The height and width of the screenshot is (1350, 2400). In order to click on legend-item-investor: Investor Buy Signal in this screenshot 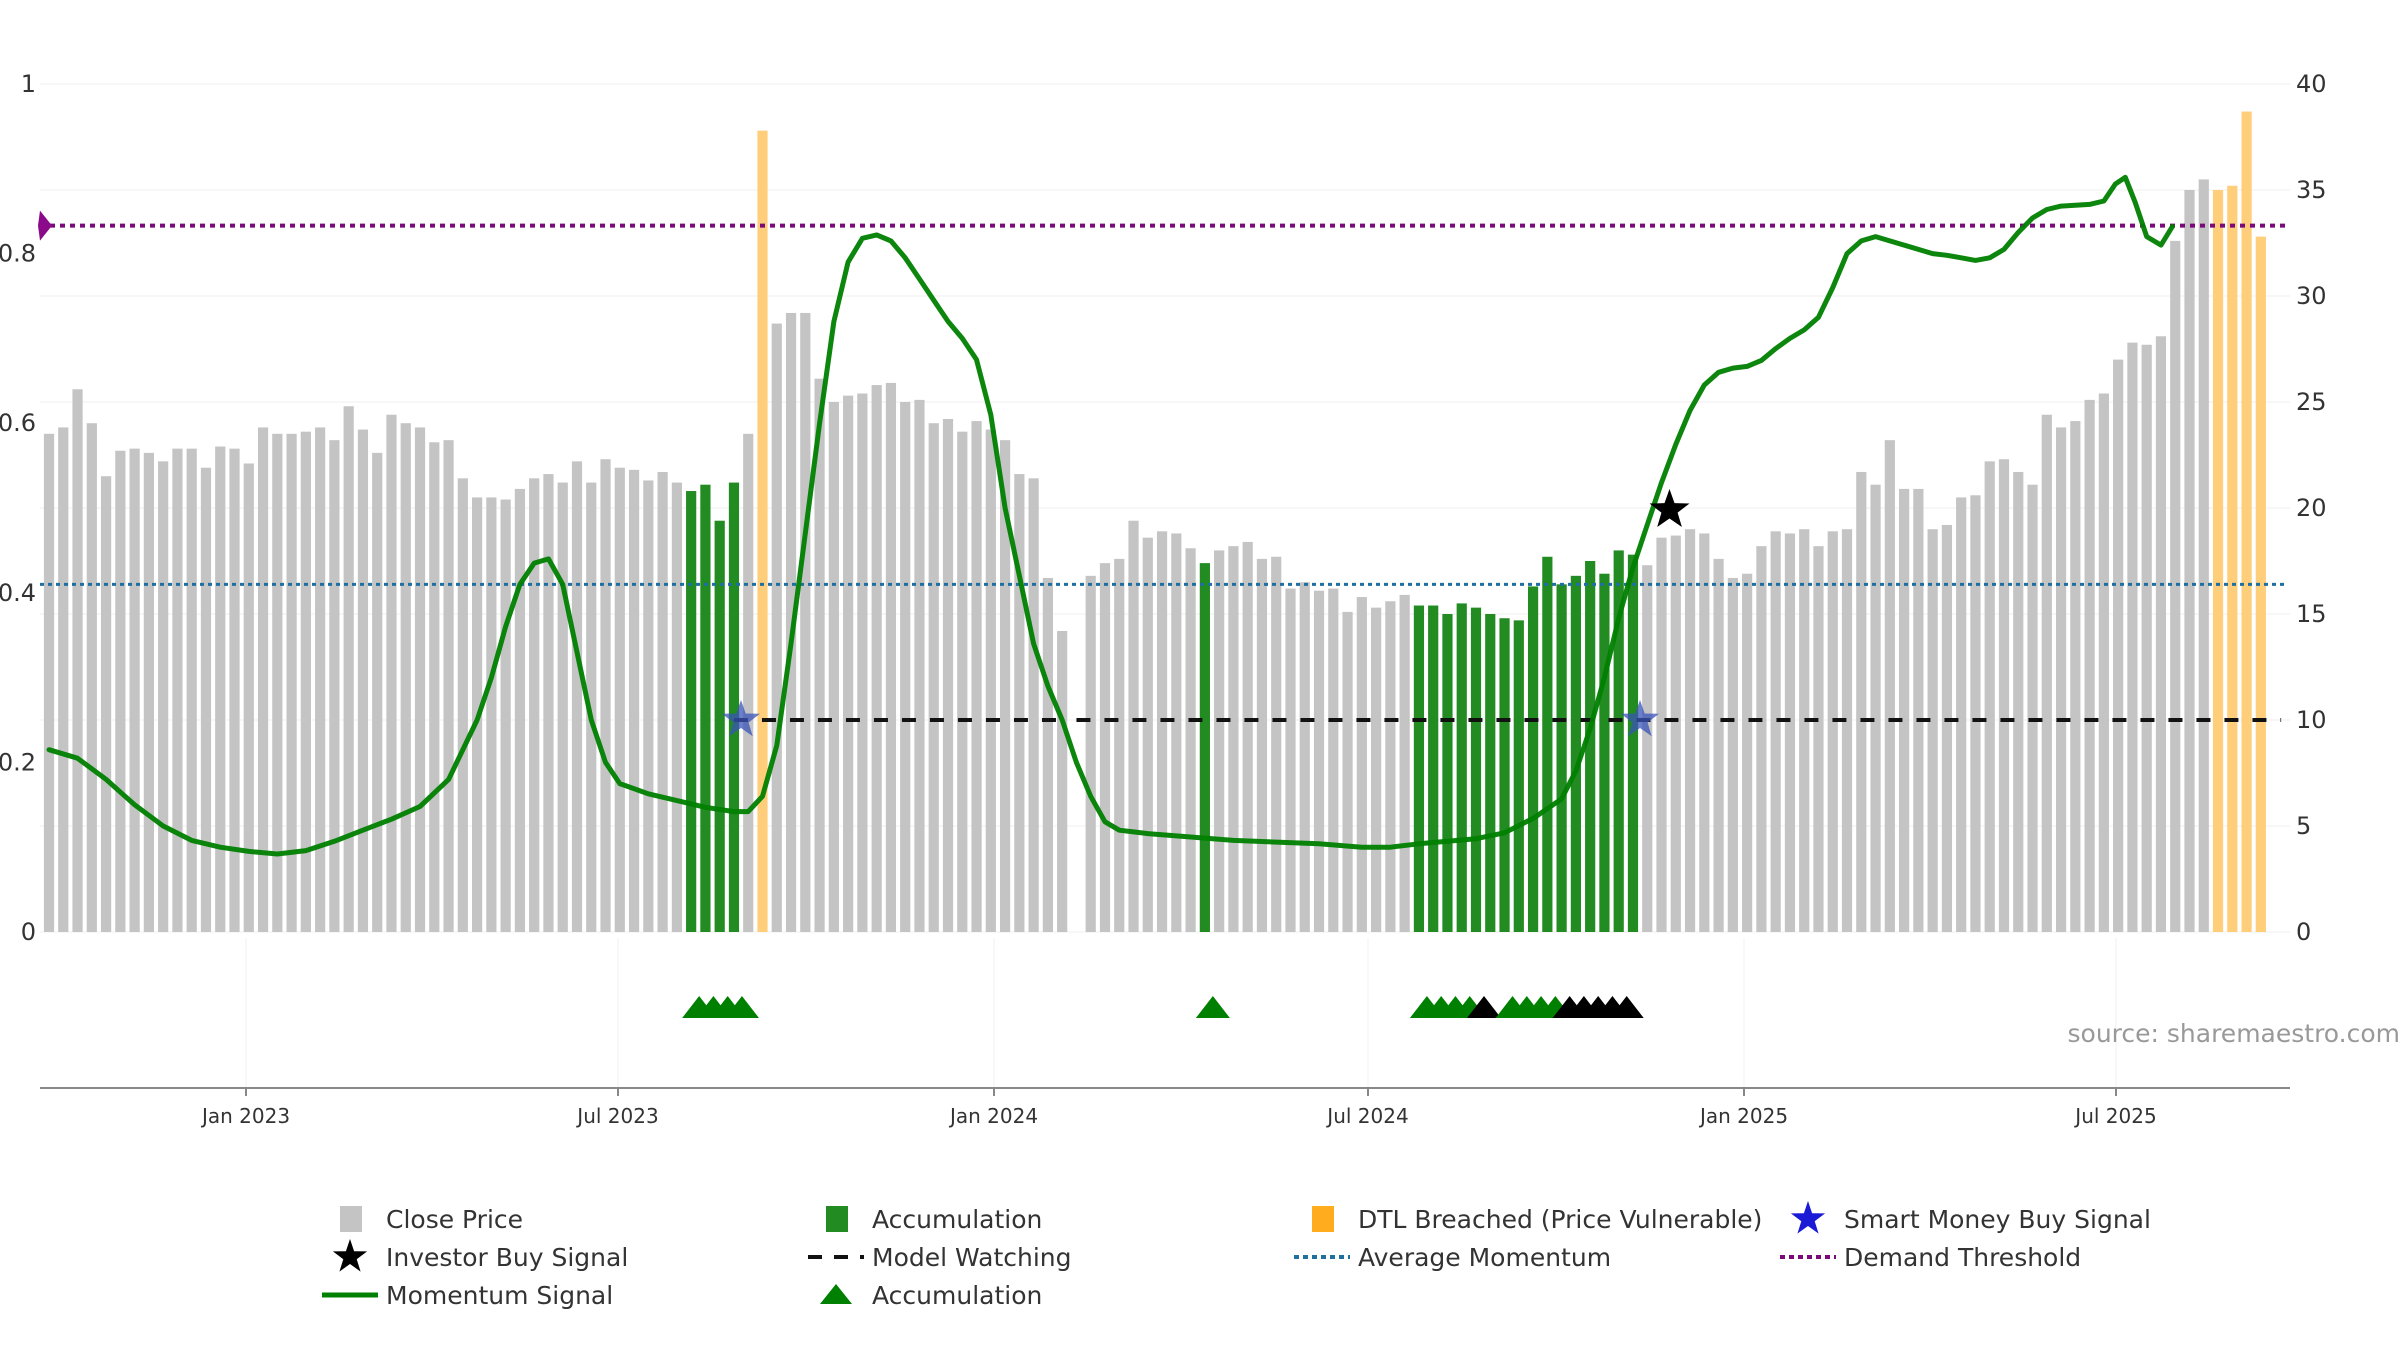, I will do `click(474, 1257)`.